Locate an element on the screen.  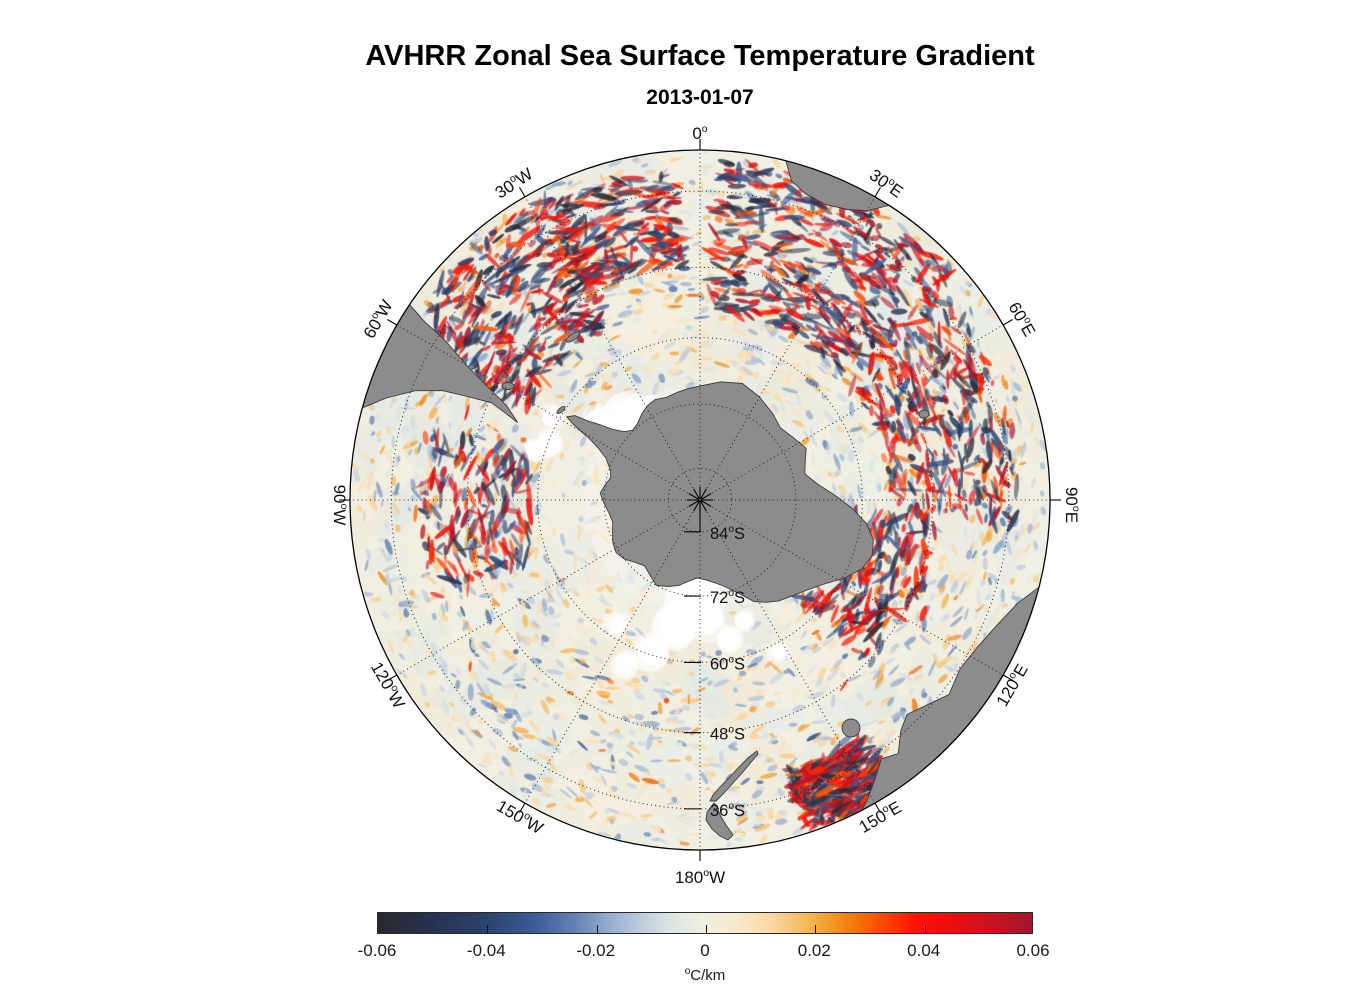
land-new-zealand-south-island is located at coordinates (734, 776).